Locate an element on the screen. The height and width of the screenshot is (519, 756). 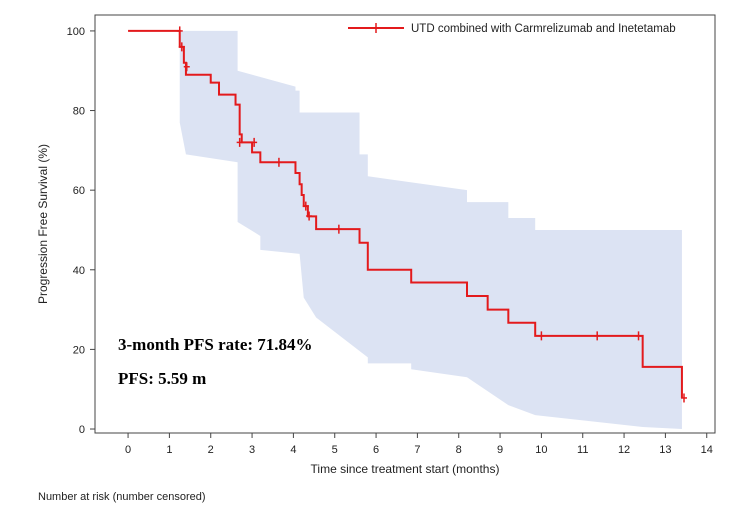
y-tick-label: 80 is located at coordinates (79, 112).